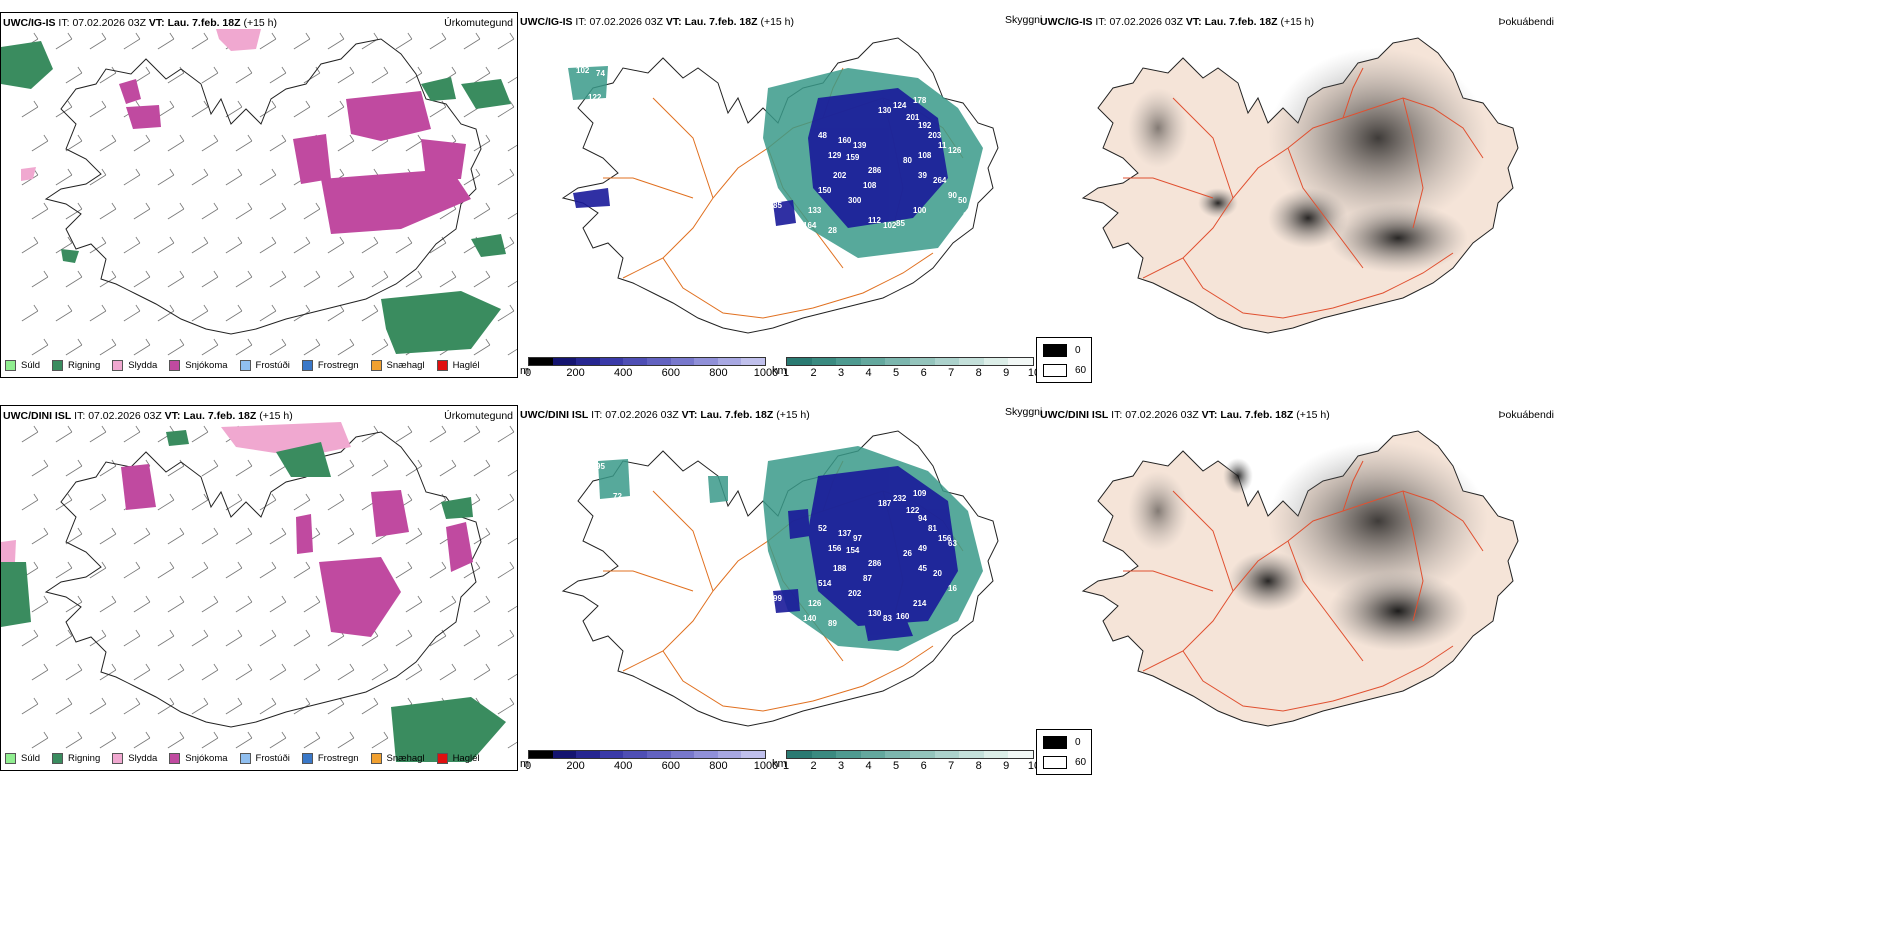 The height and width of the screenshot is (950, 1900). Describe the element at coordinates (779, 764) in the screenshot. I see `colorbar-unit-km: km` at that location.